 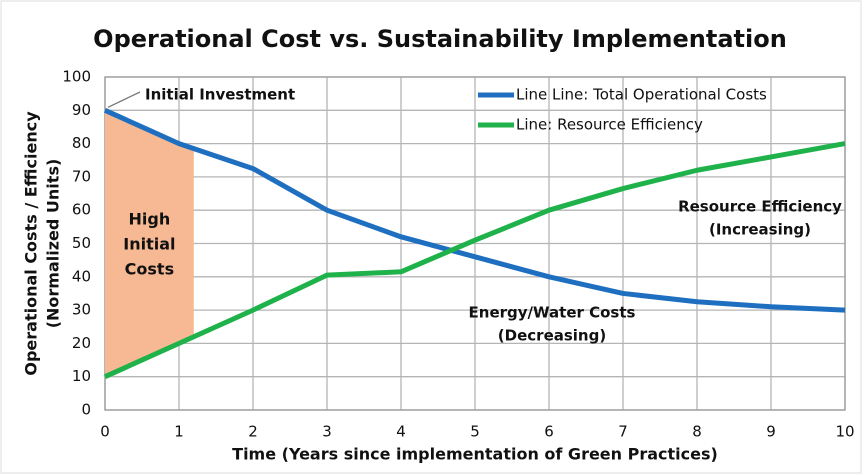 I want to click on shaded-label: Costs, so click(x=149, y=269).